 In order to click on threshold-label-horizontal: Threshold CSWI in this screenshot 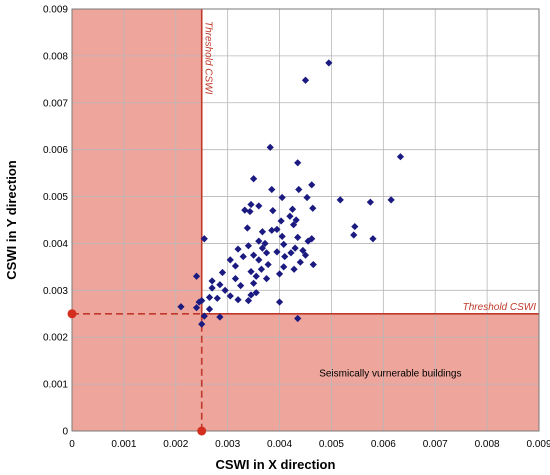, I will do `click(500, 307)`.